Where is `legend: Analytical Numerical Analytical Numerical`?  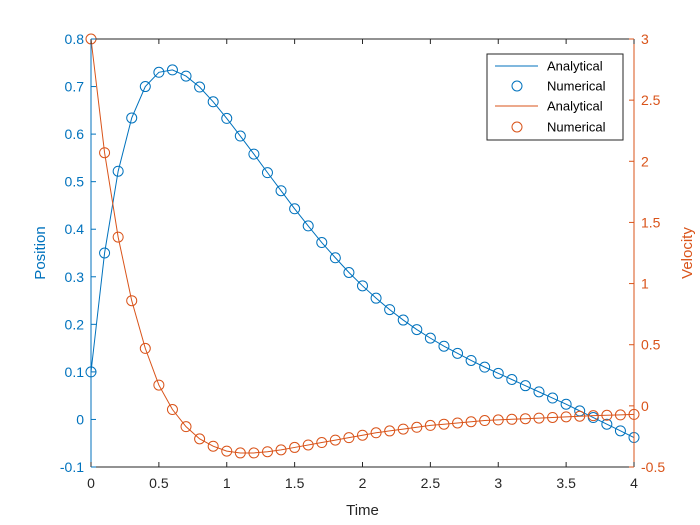
legend: Analytical Numerical Analytical Numerical is located at coordinates (555, 97).